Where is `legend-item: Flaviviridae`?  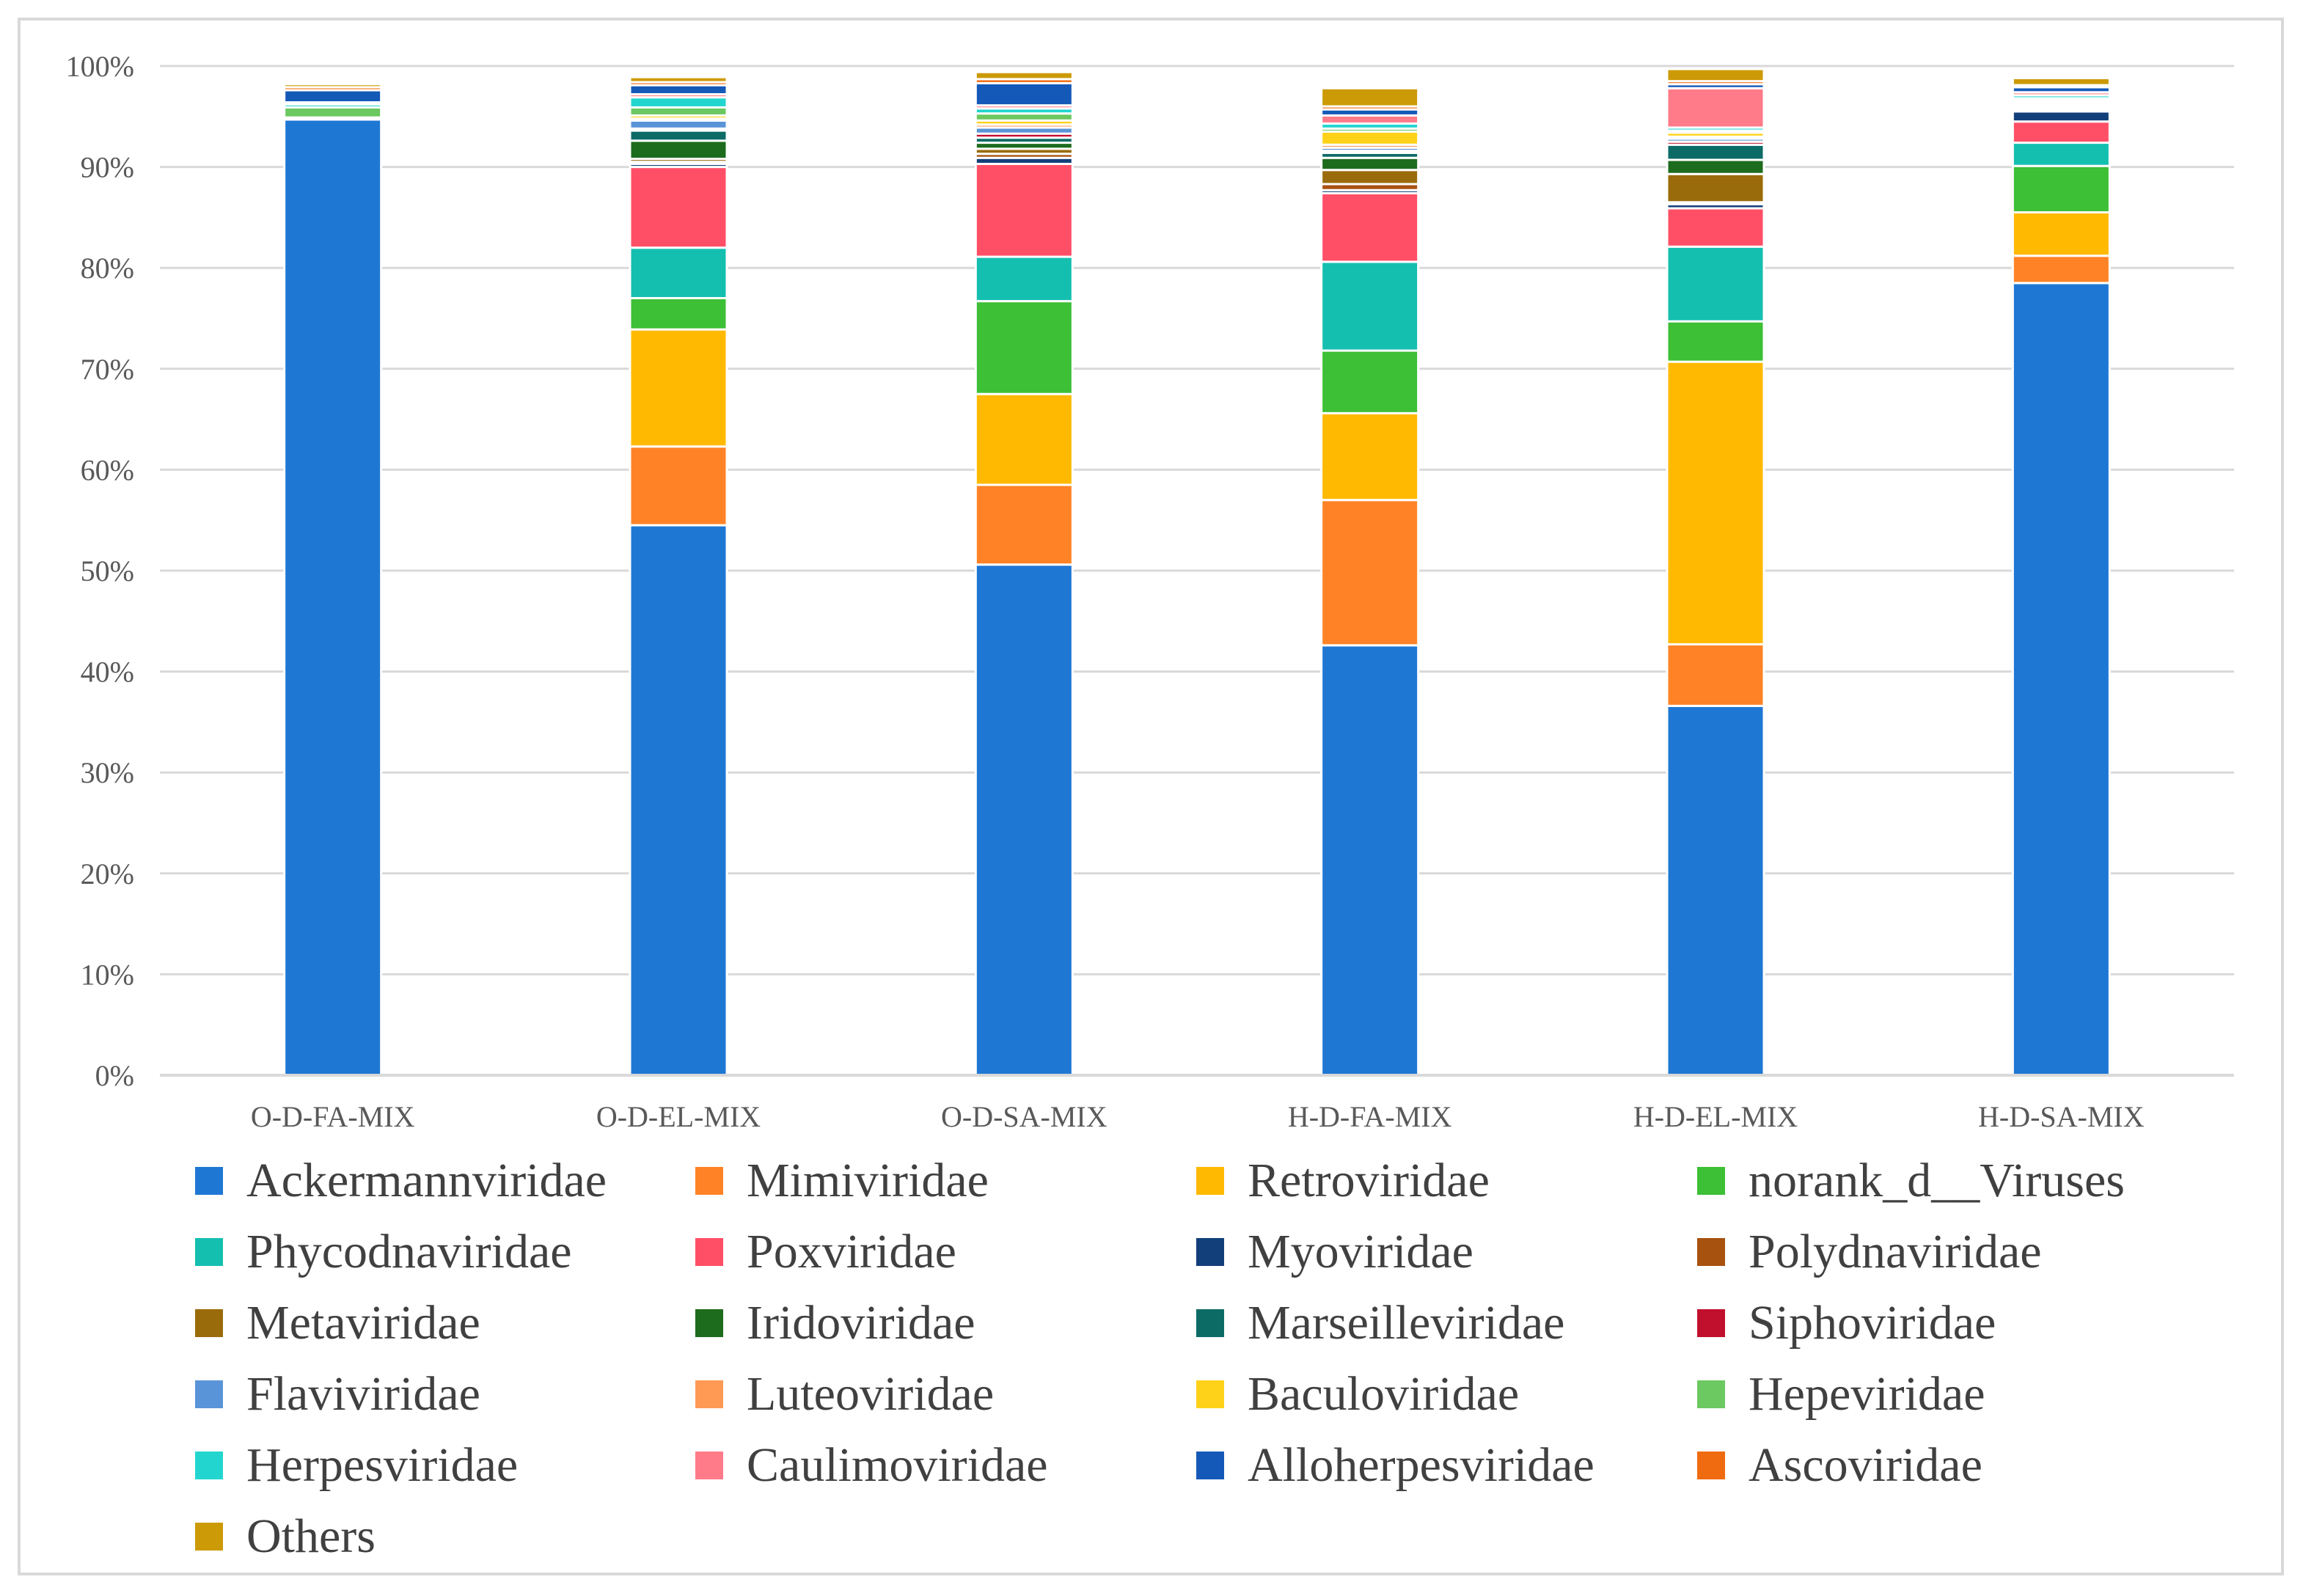 legend-item: Flaviviridae is located at coordinates (337, 1394).